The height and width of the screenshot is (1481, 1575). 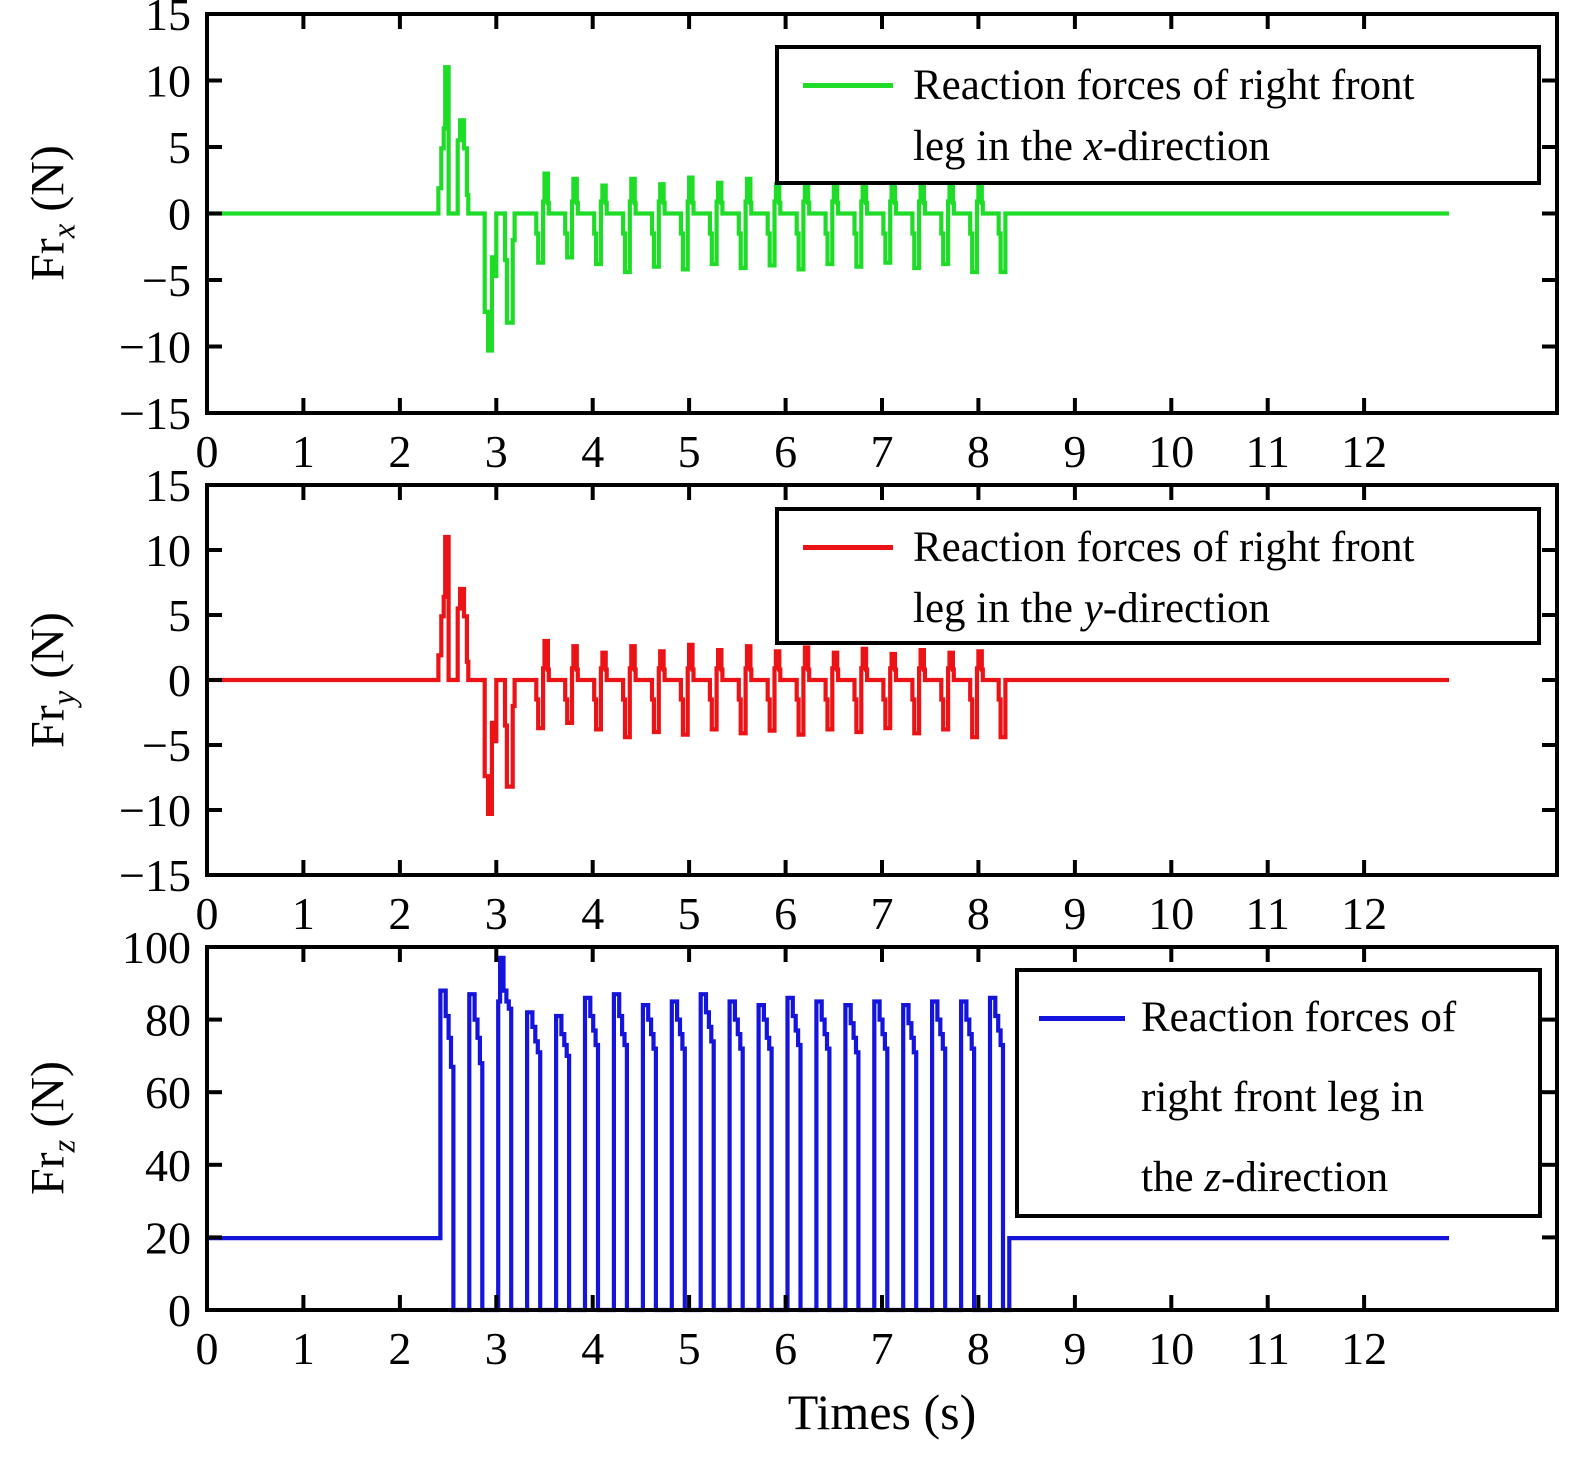 What do you see at coordinates (168, 1092) in the screenshot?
I see `y-tick-label: 60` at bounding box center [168, 1092].